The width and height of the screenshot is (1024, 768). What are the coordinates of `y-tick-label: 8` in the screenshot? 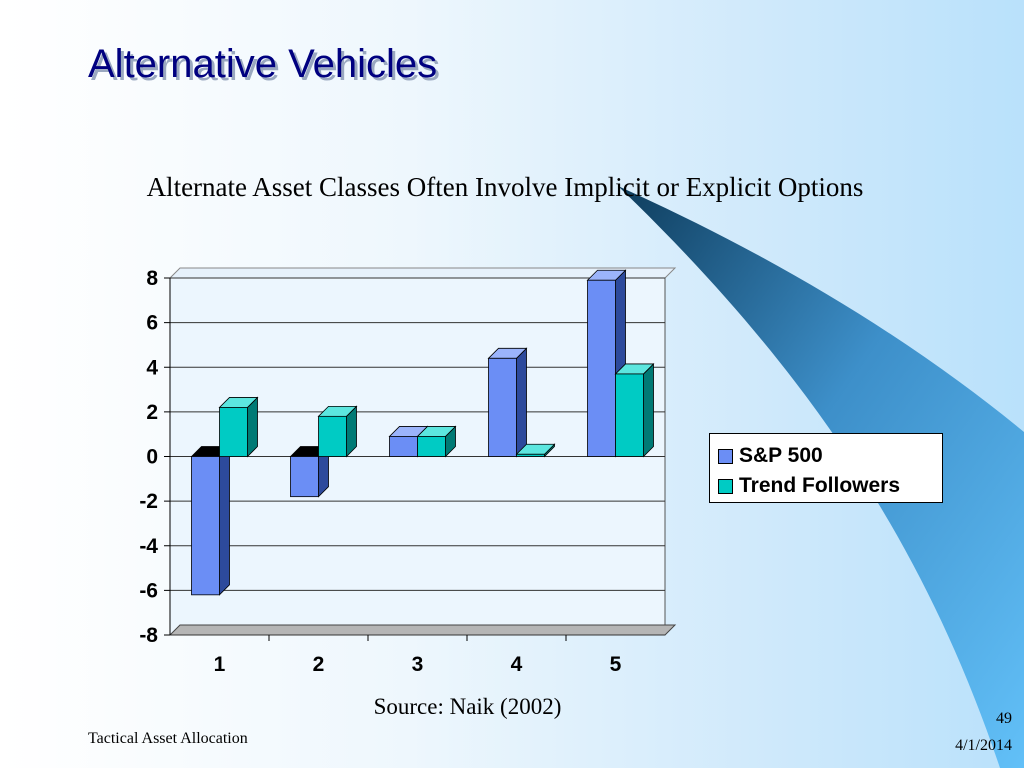 It's located at (152, 278).